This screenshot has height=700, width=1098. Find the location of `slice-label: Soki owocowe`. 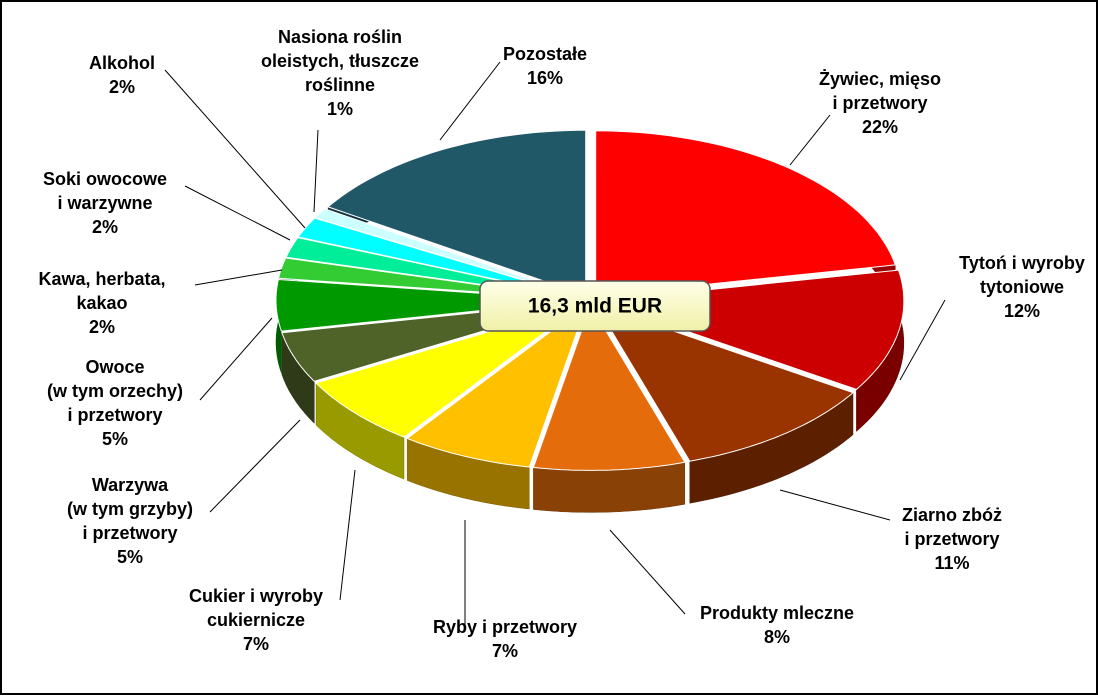

slice-label: Soki owocowe is located at coordinates (105, 179).